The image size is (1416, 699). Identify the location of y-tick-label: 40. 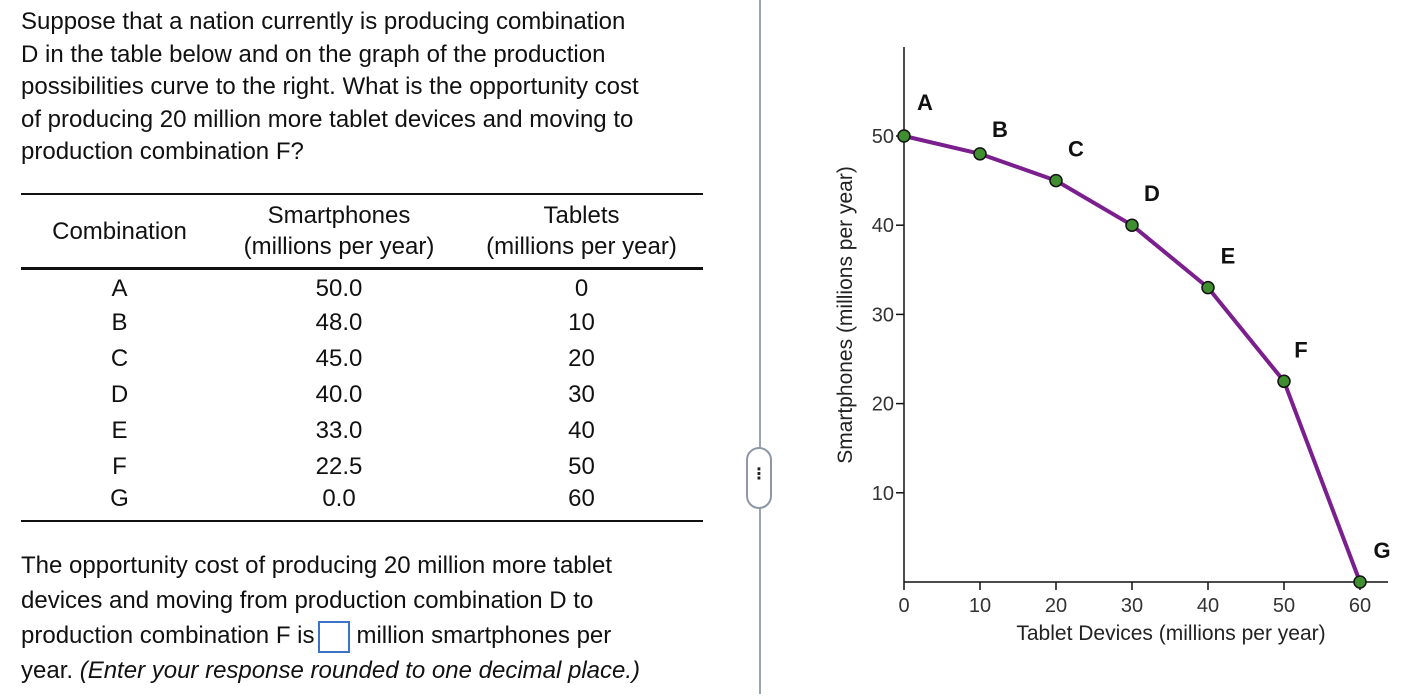
(883, 226).